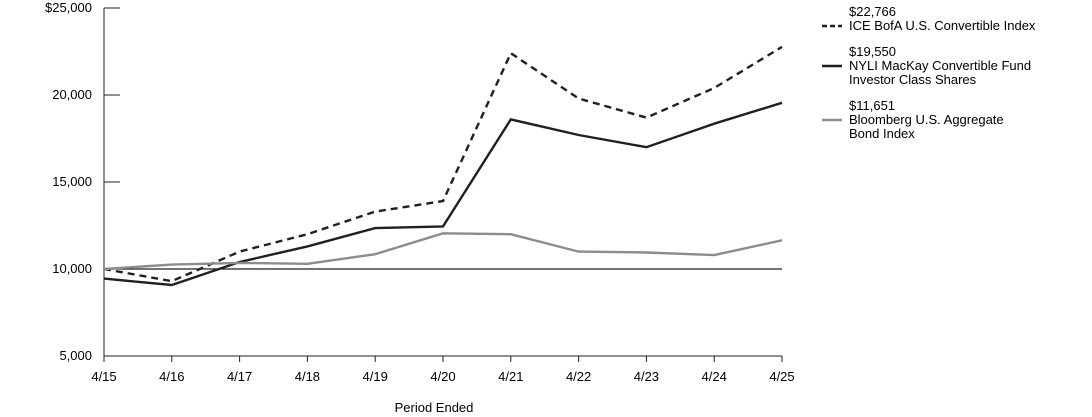 Image resolution: width=1092 pixels, height=417 pixels. What do you see at coordinates (72, 181) in the screenshot?
I see `y-tick-label: 15,000` at bounding box center [72, 181].